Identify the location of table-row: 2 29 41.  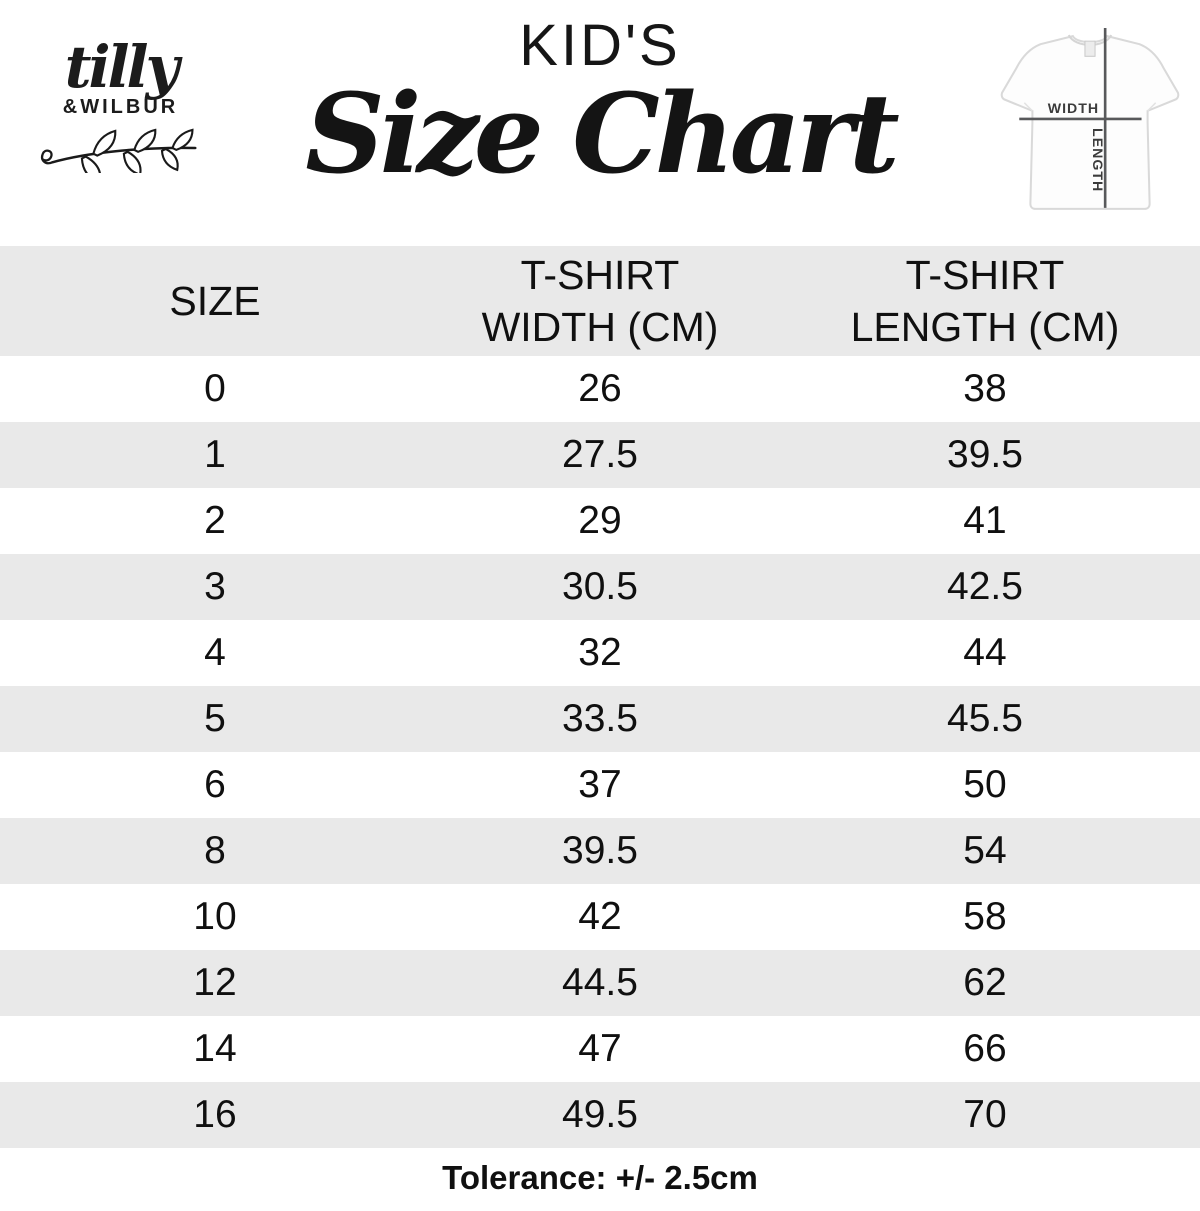
(600, 521).